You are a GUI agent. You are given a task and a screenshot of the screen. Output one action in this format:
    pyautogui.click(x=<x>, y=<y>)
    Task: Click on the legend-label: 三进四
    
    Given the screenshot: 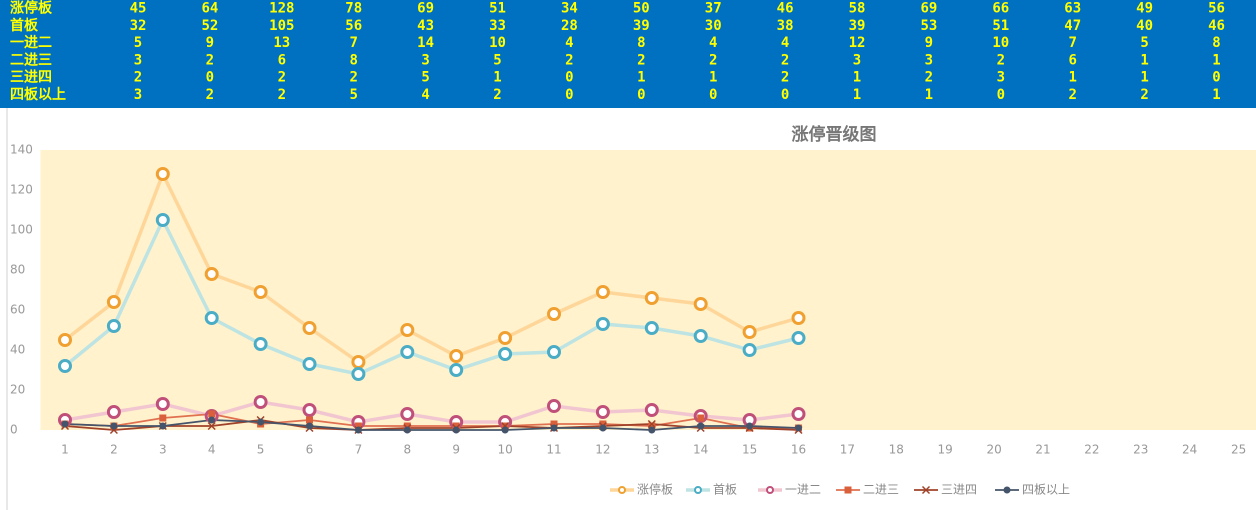 What is the action you would take?
    pyautogui.click(x=959, y=490)
    